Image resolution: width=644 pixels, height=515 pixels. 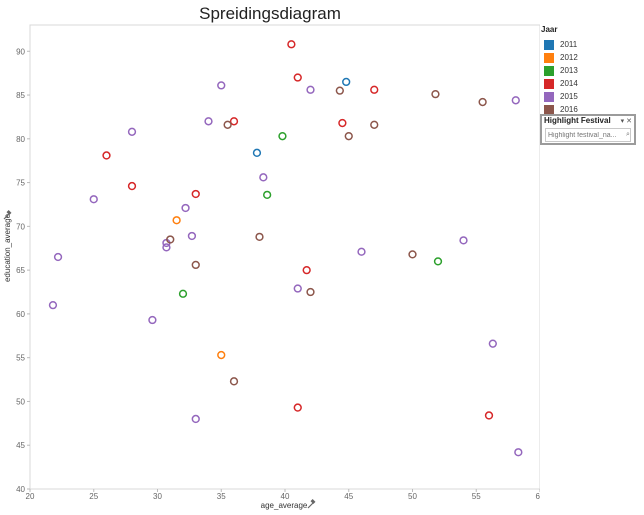 What do you see at coordinates (20, 226) in the screenshot?
I see `y-tick-label: 70` at bounding box center [20, 226].